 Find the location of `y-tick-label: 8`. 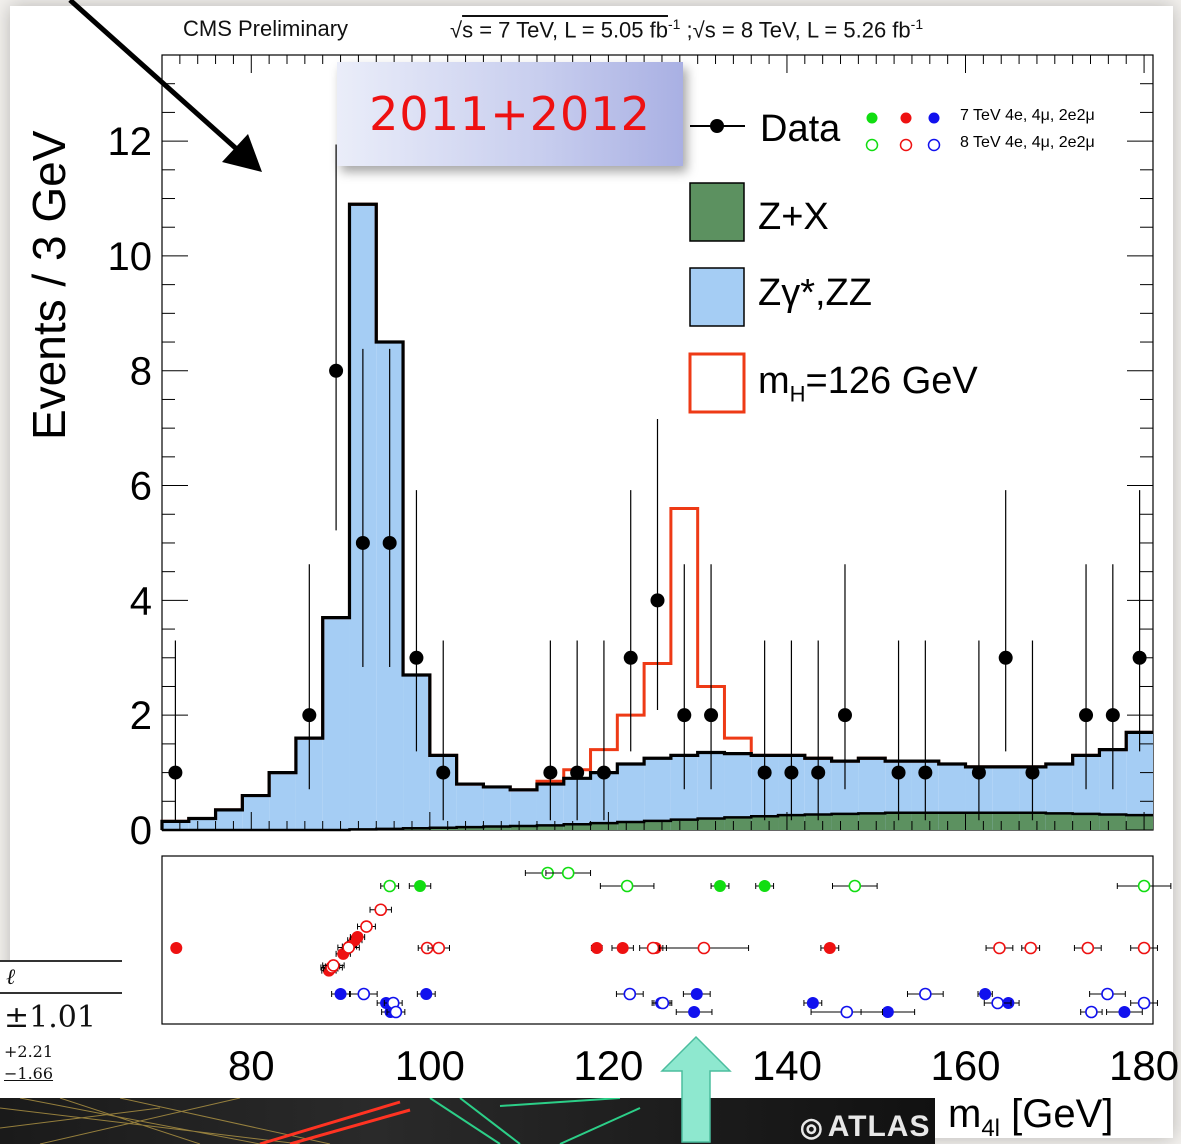

y-tick-label: 8 is located at coordinates (141, 372).